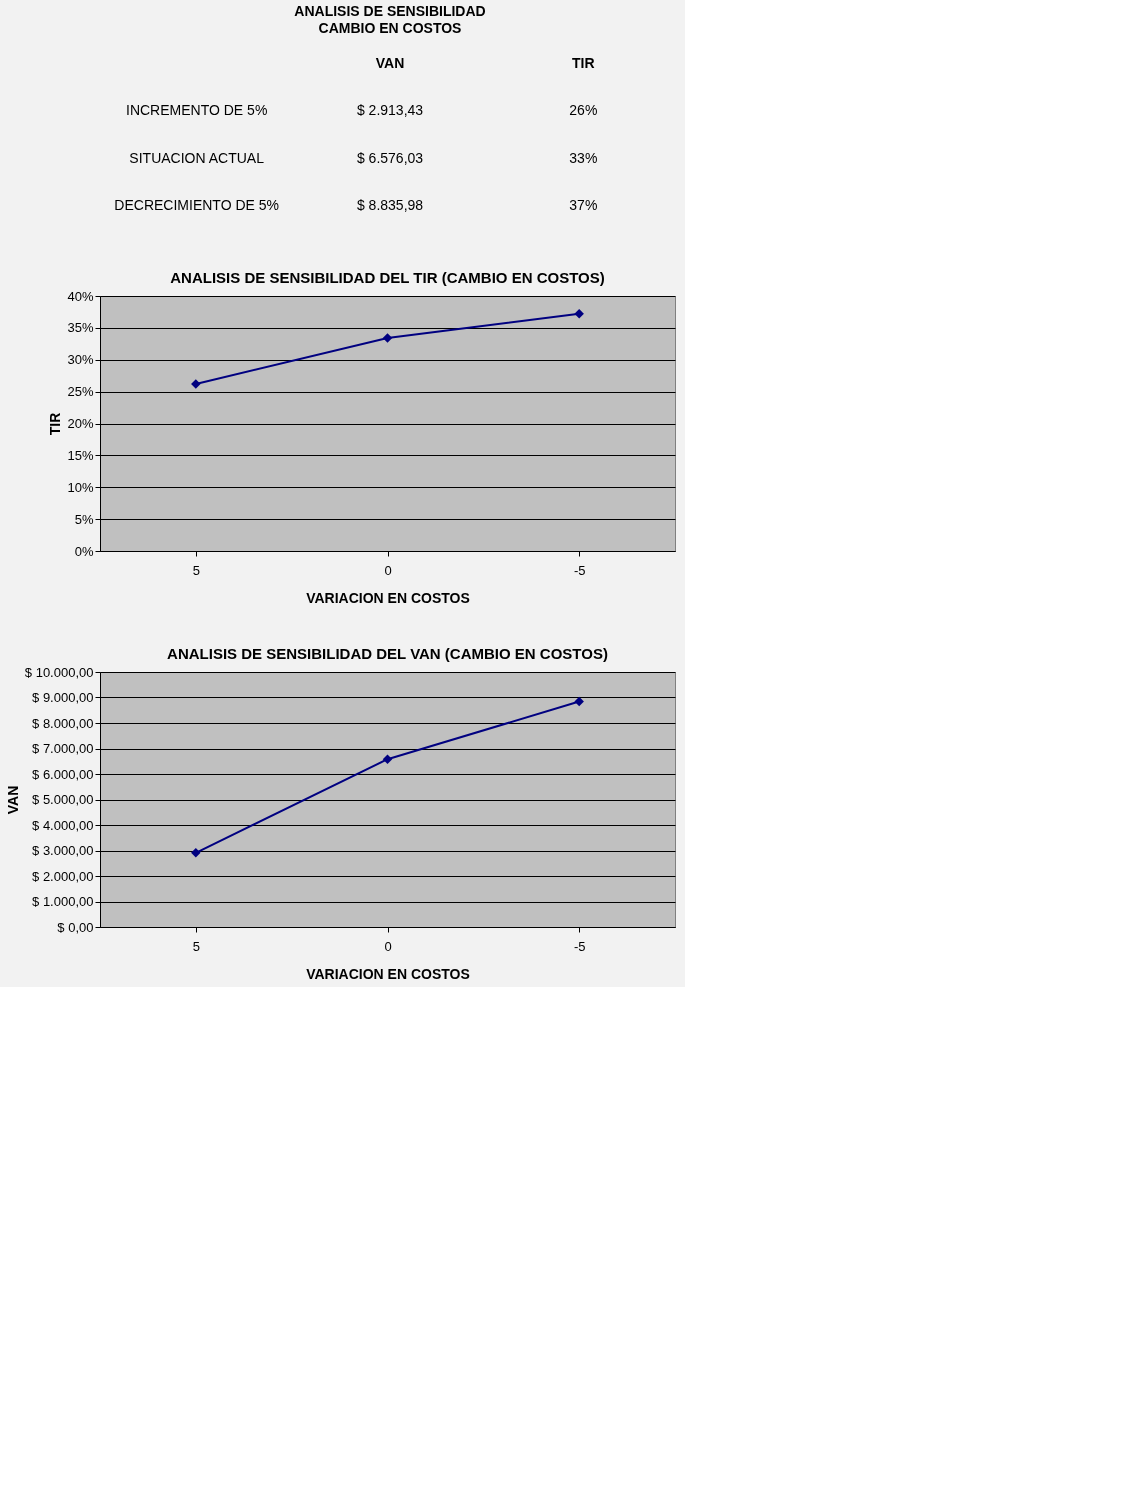  Describe the element at coordinates (63, 825) in the screenshot. I see `y-tick-label: $ 4.000,00` at that location.